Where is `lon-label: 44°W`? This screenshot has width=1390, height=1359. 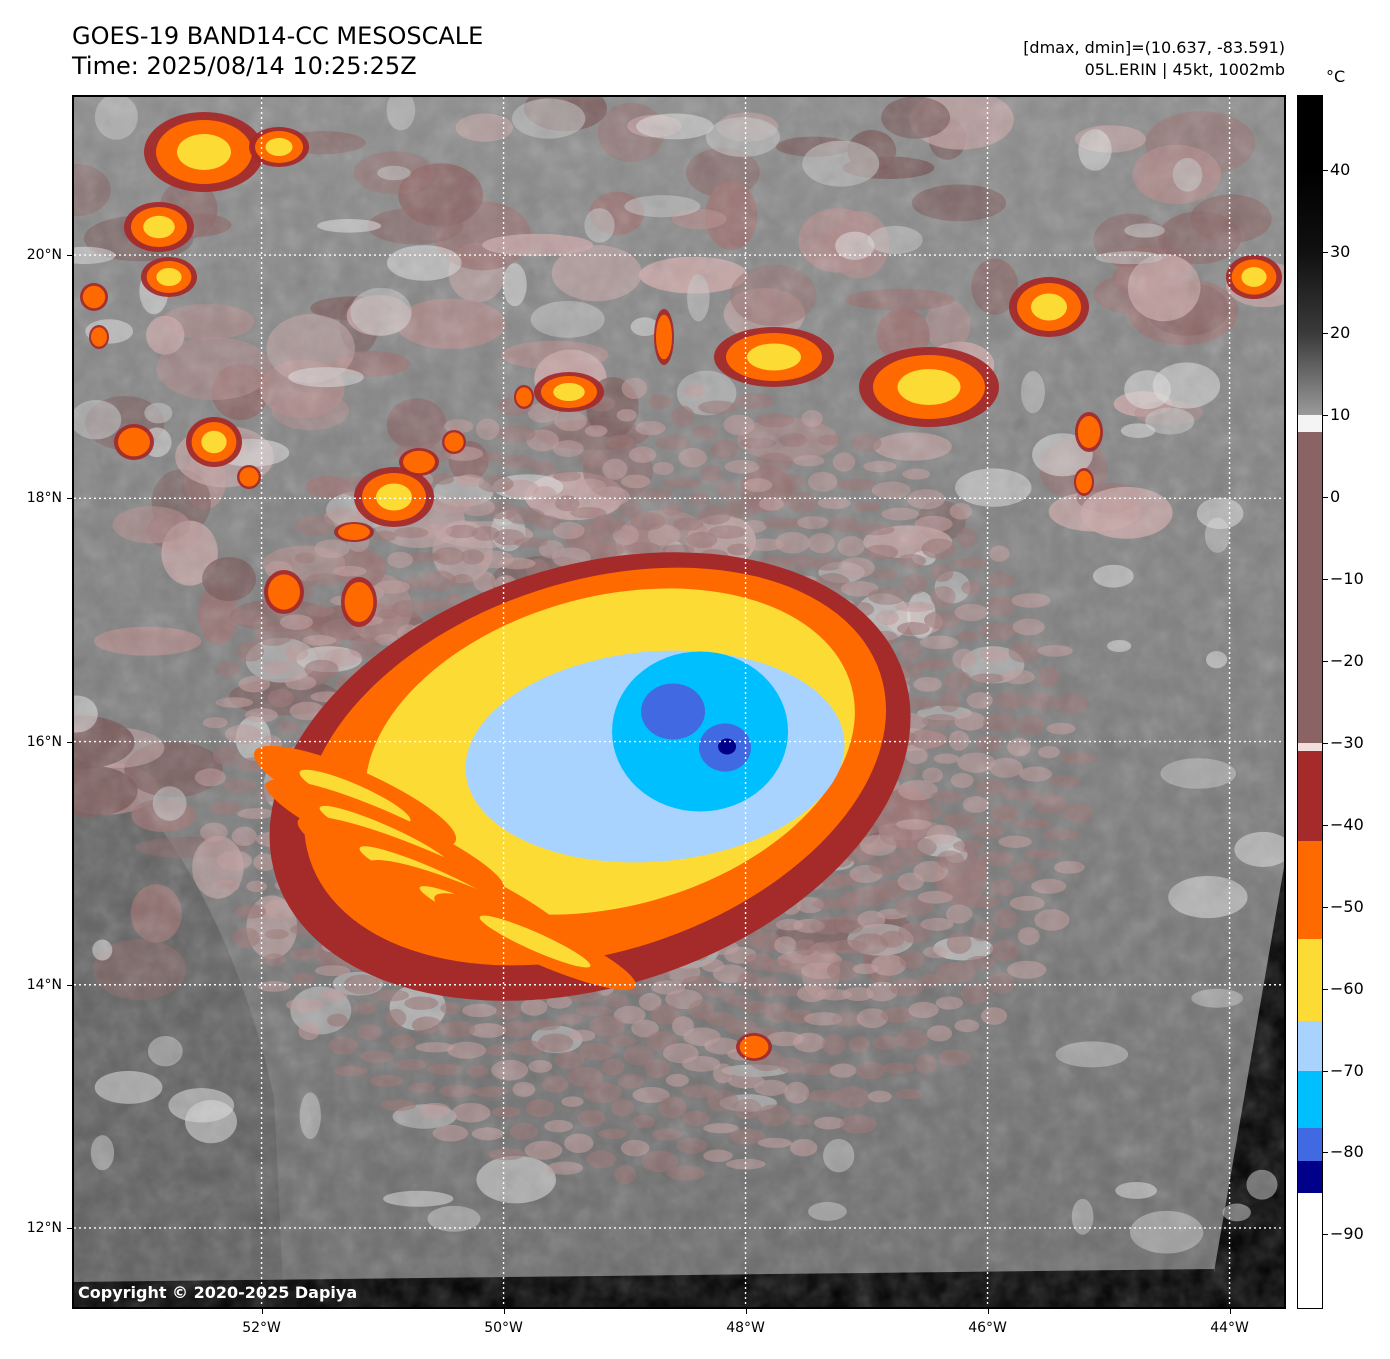 lon-label: 44°W is located at coordinates (1229, 1328).